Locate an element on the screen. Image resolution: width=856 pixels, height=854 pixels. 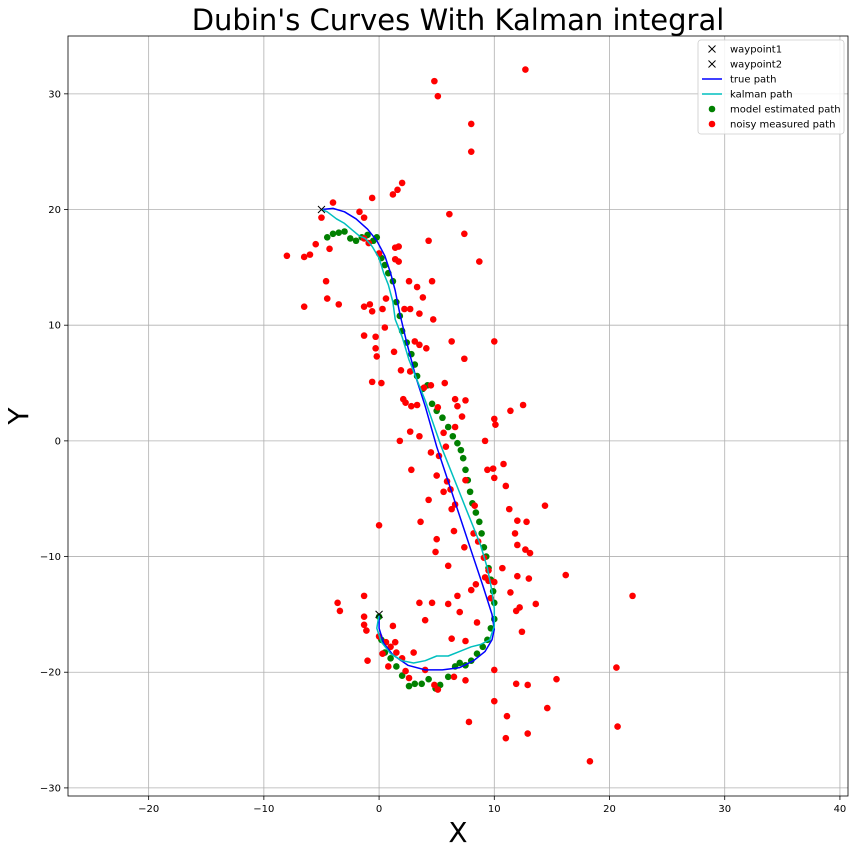
x-tick-label: −20 is located at coordinates (148, 809).